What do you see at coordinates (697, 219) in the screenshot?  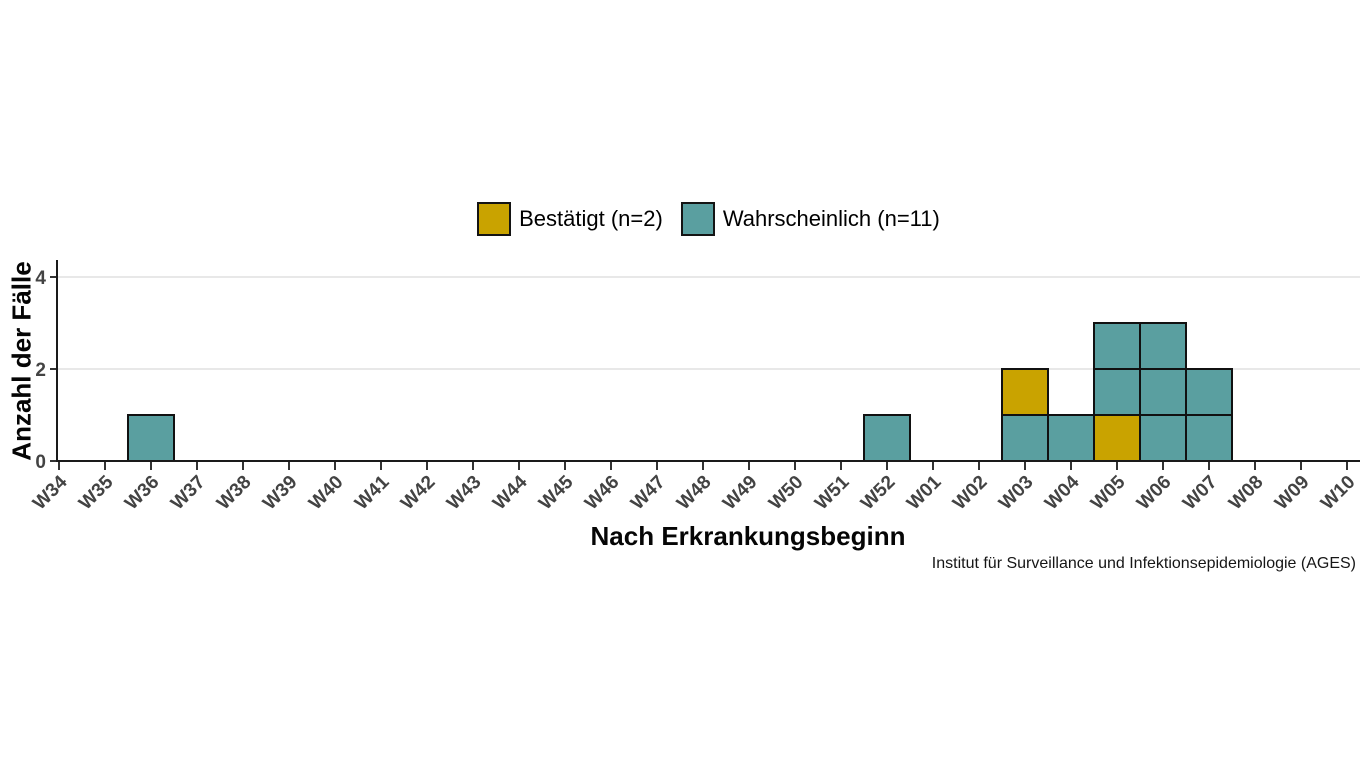 I see `legend-swatch-wahrscheinlich` at bounding box center [697, 219].